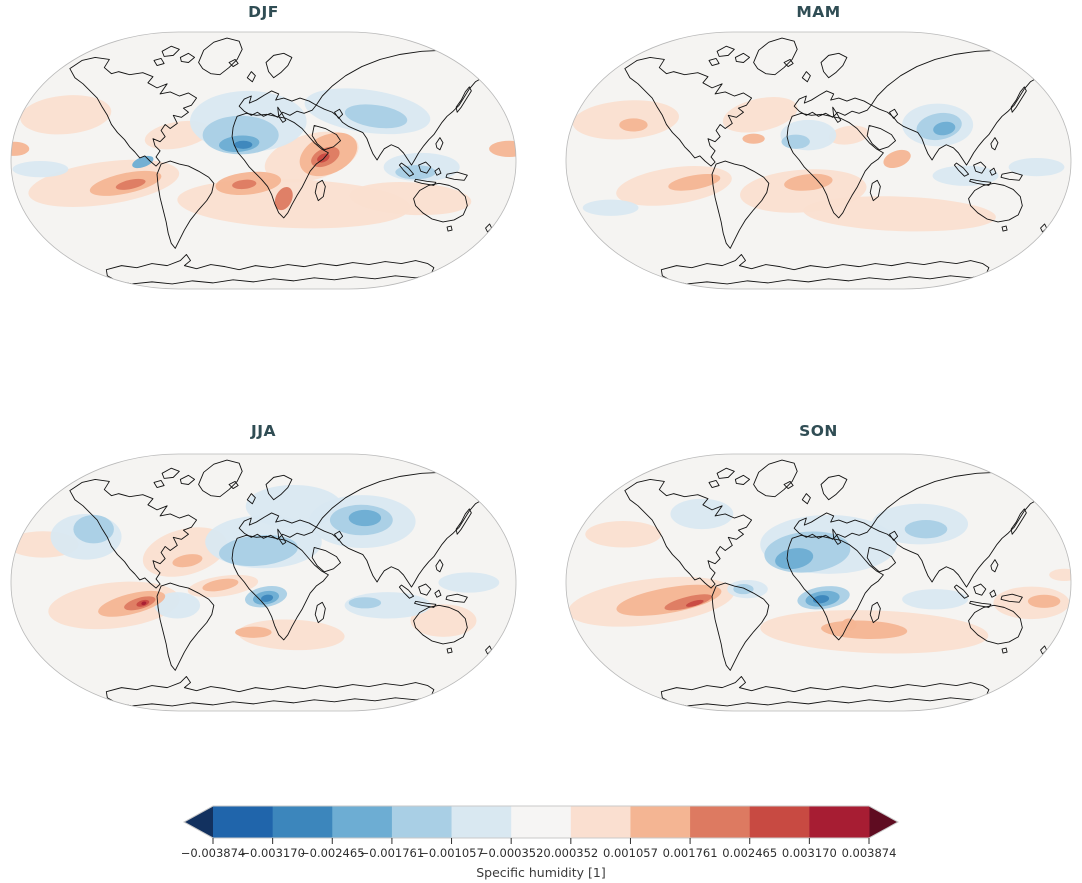  Describe the element at coordinates (451, 853) in the screenshot. I see `colorbar-tick-label: −0.001057` at that location.